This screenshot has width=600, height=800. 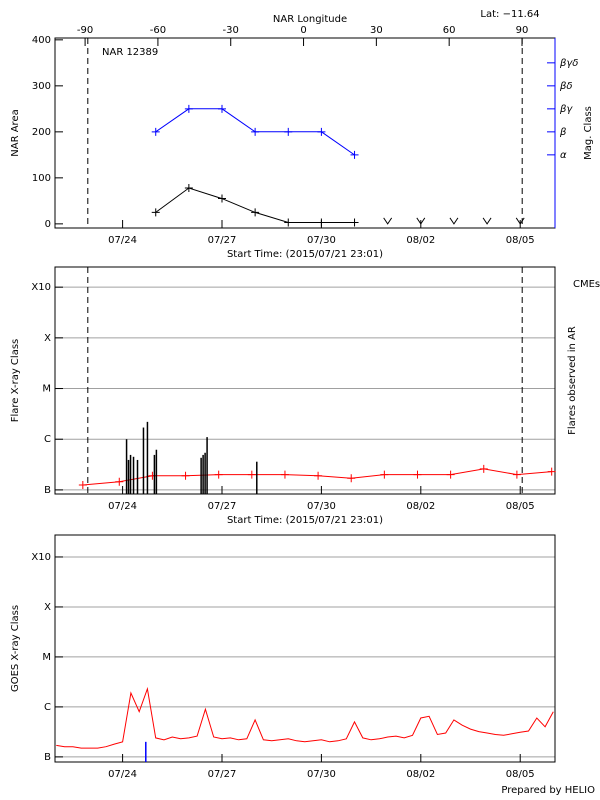 I want to click on y2-tick-label: βγδ, so click(x=568, y=63).